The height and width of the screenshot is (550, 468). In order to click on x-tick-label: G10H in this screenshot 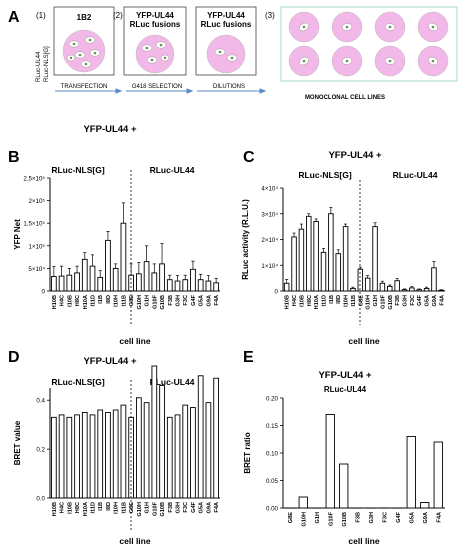, I will do `click(304, 519)`.